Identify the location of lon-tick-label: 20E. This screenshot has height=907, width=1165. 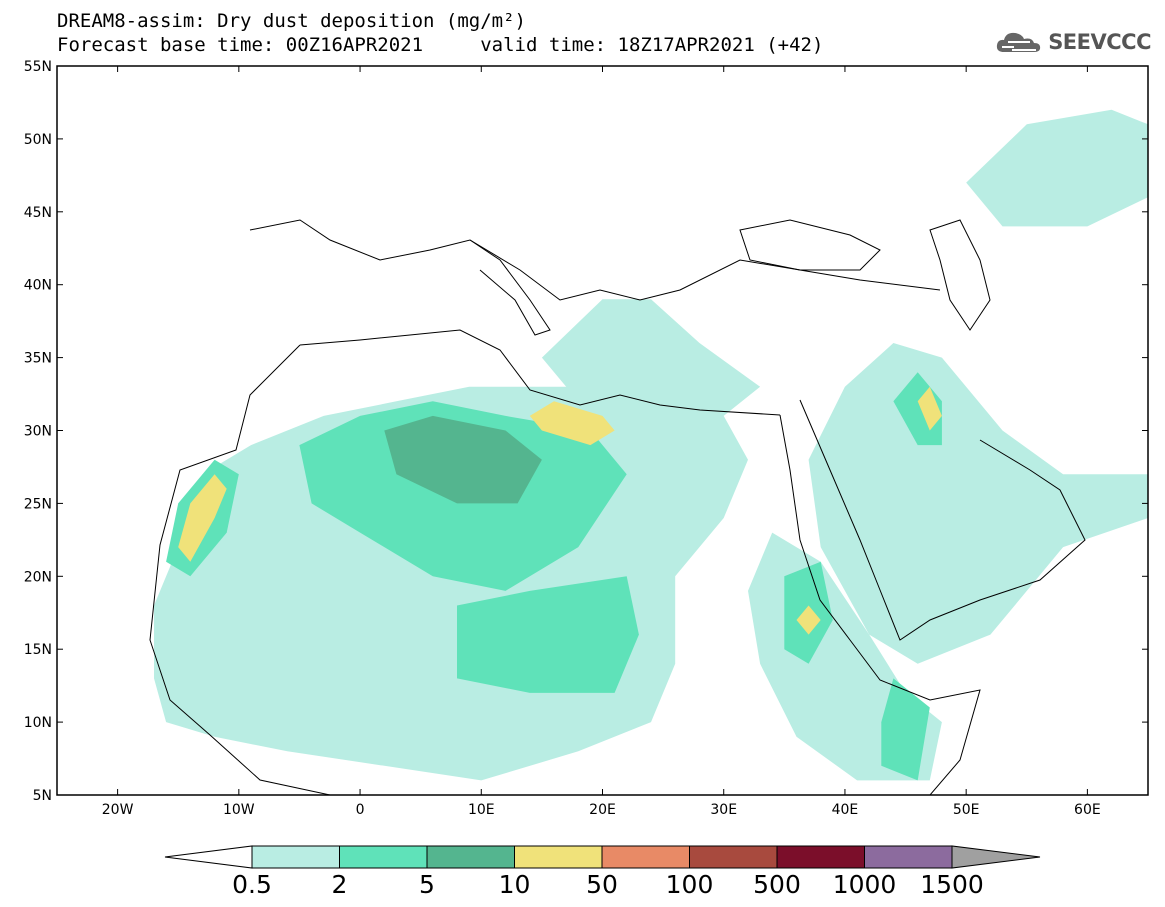
(602, 810).